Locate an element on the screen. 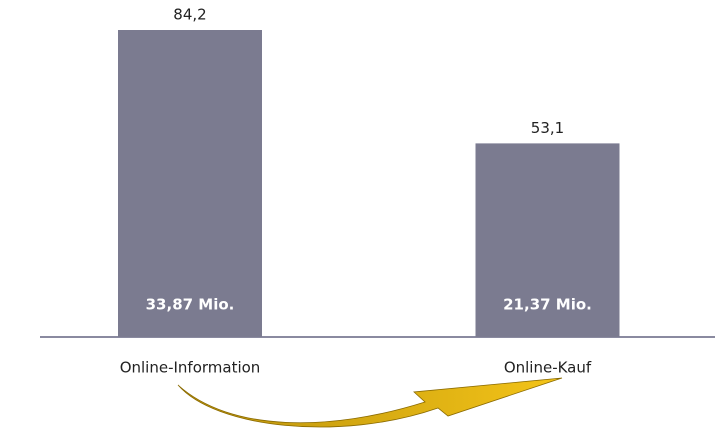 The width and height of the screenshot is (715, 428). value-label: 53,1 is located at coordinates (547, 128).